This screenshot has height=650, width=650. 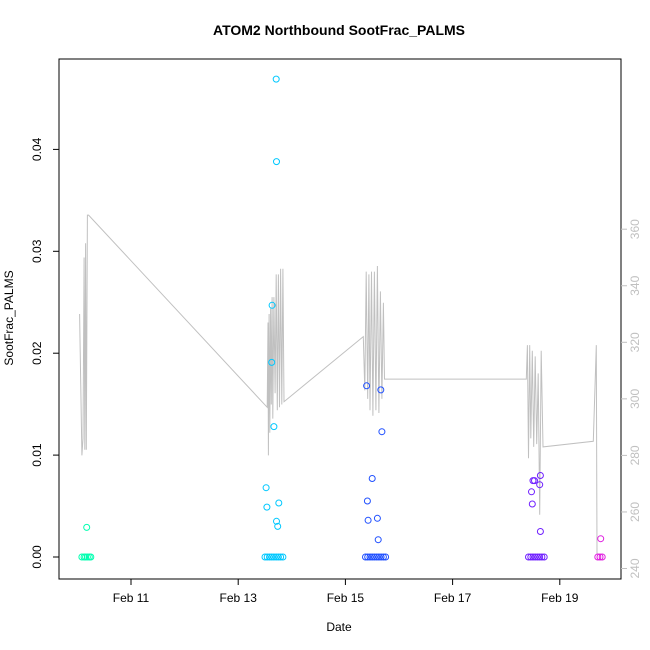 What do you see at coordinates (635, 568) in the screenshot?
I see `y2-tick-label: 240` at bounding box center [635, 568].